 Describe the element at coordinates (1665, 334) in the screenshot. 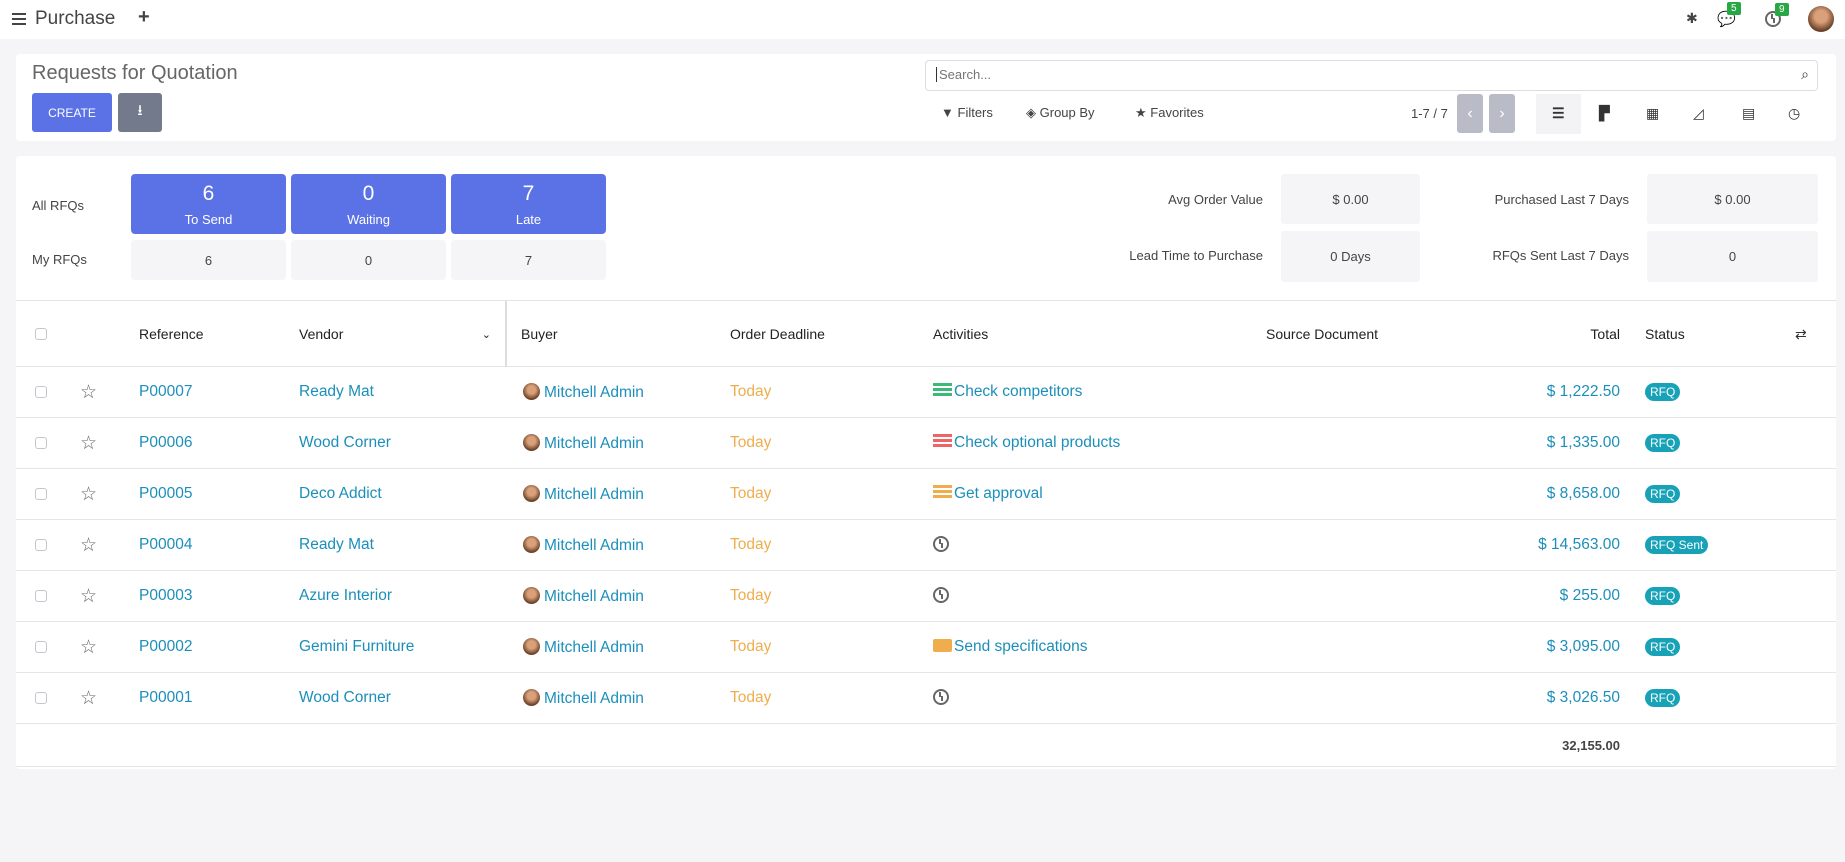

I see `col-status: Status` at that location.